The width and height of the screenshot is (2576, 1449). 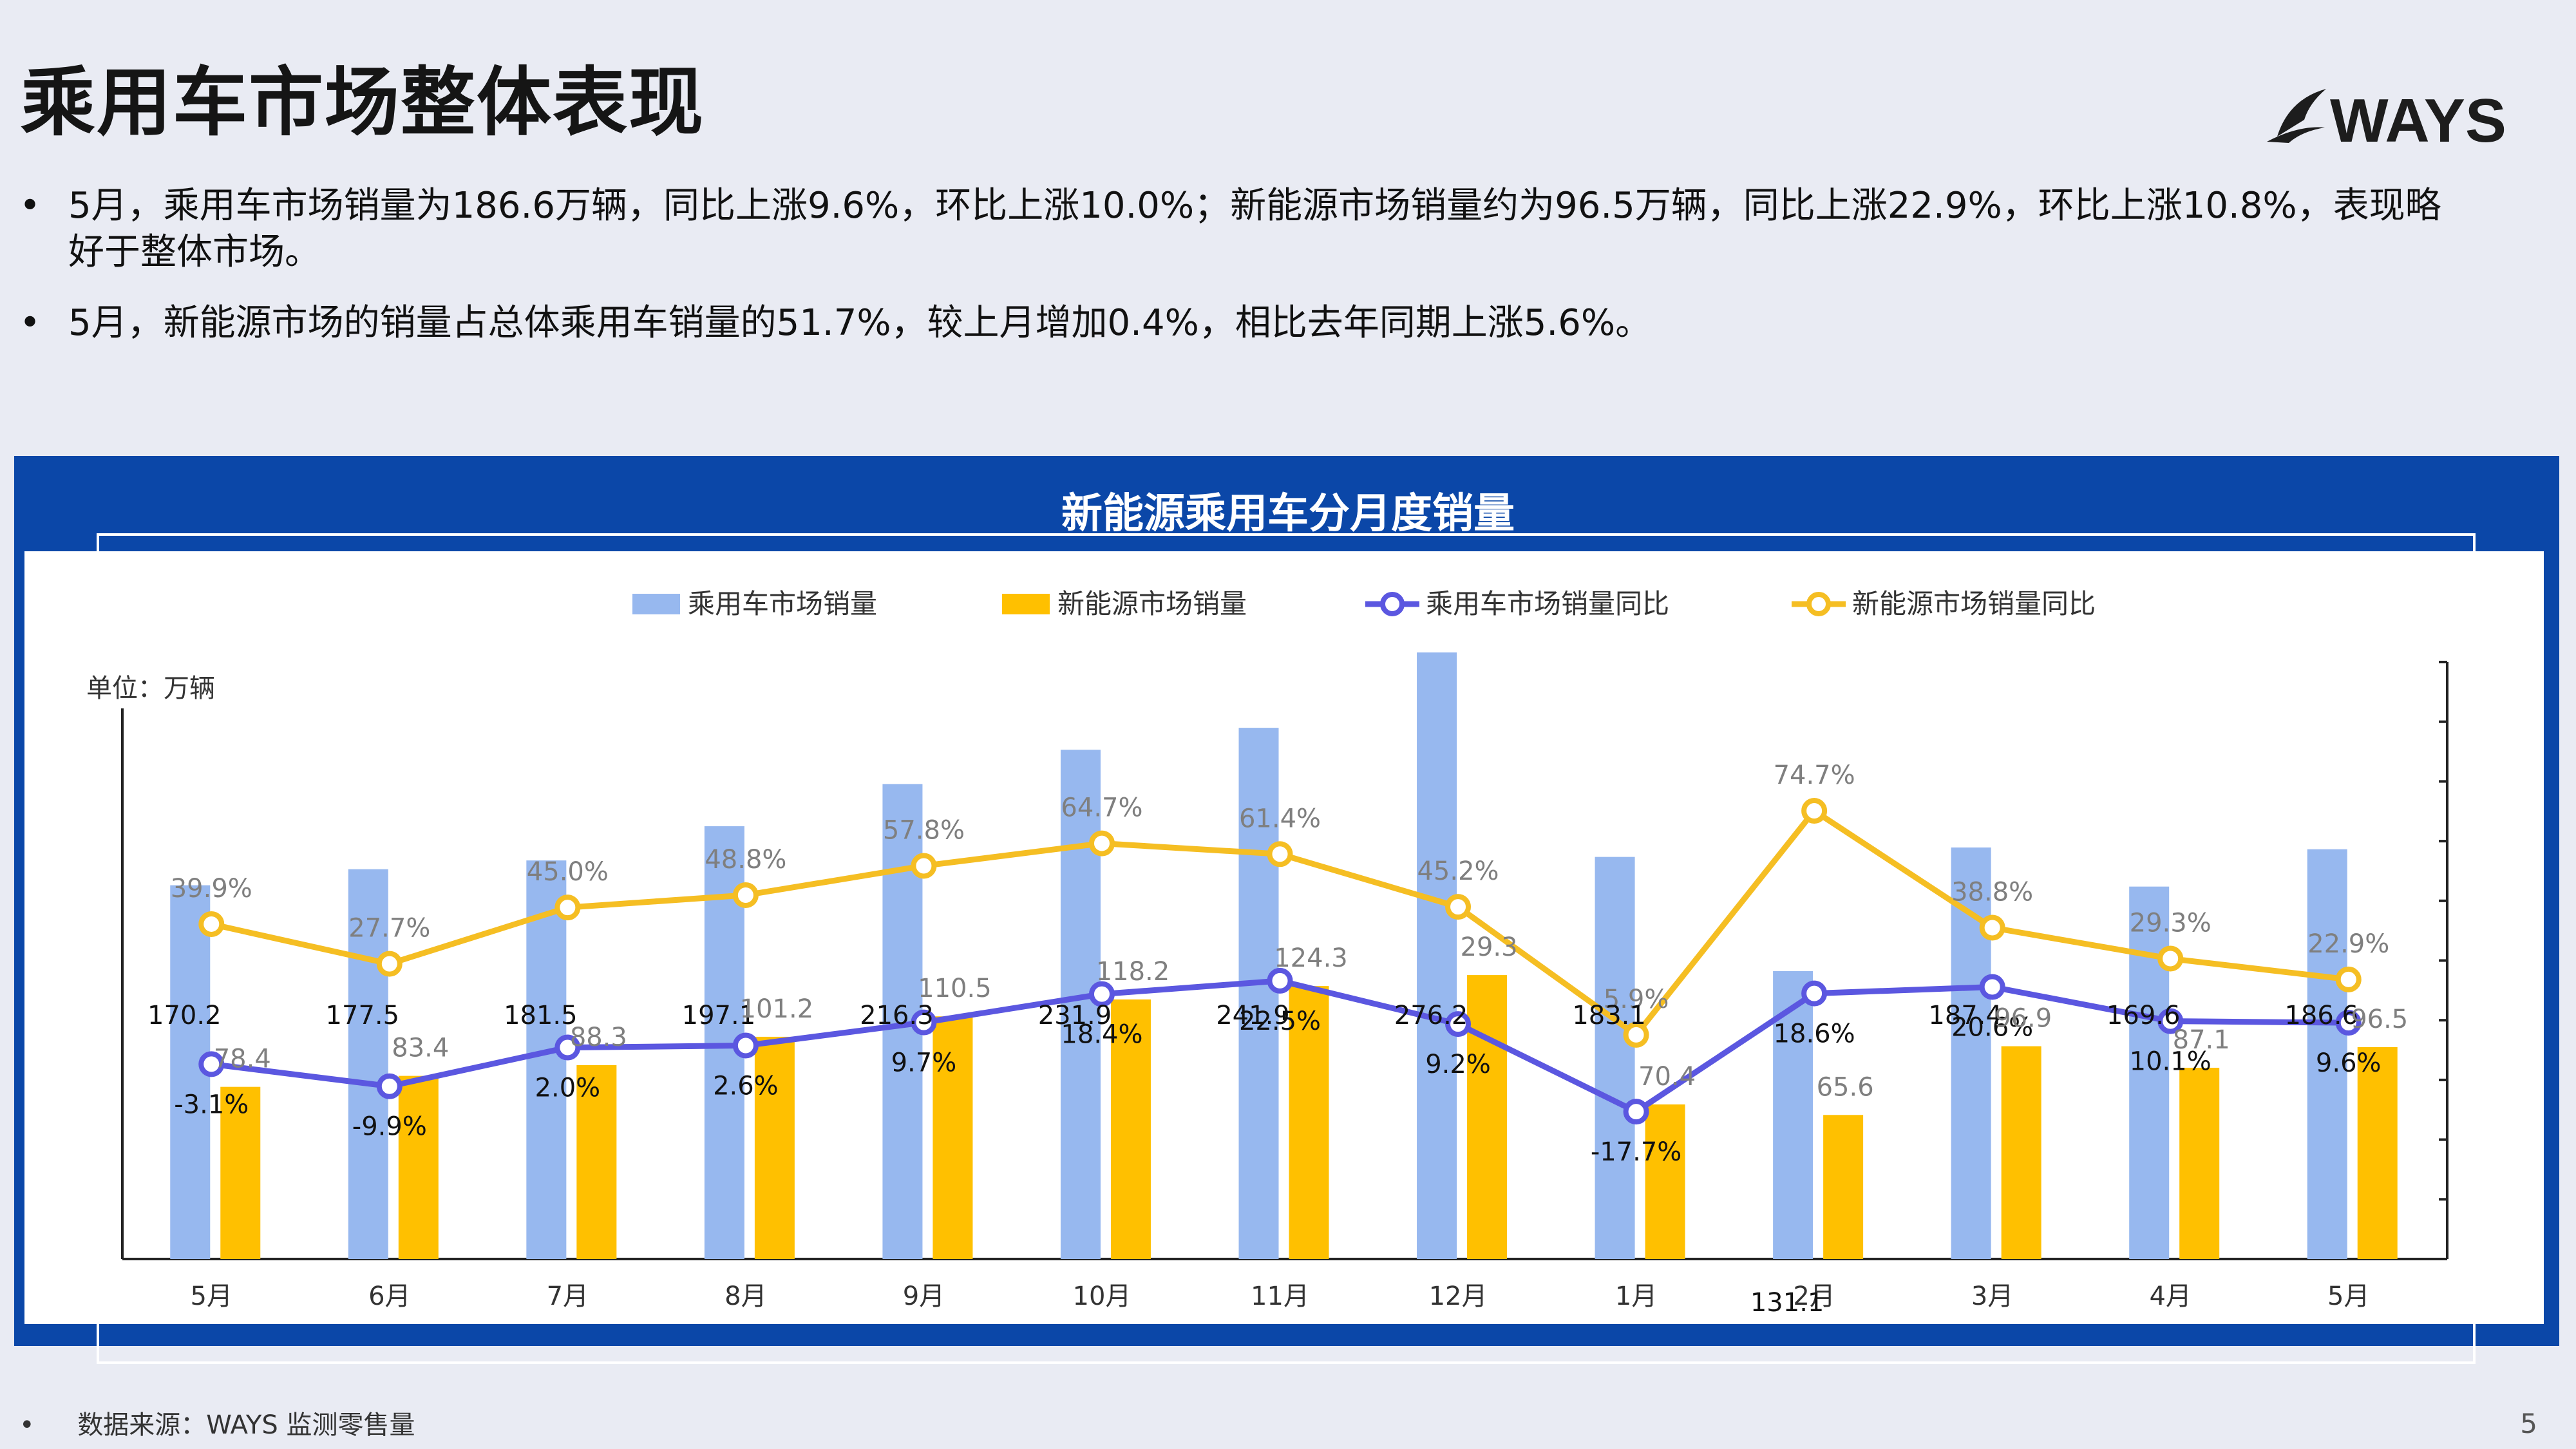 What do you see at coordinates (1965, 1015) in the screenshot?
I see `total-bar-label: 187.4` at bounding box center [1965, 1015].